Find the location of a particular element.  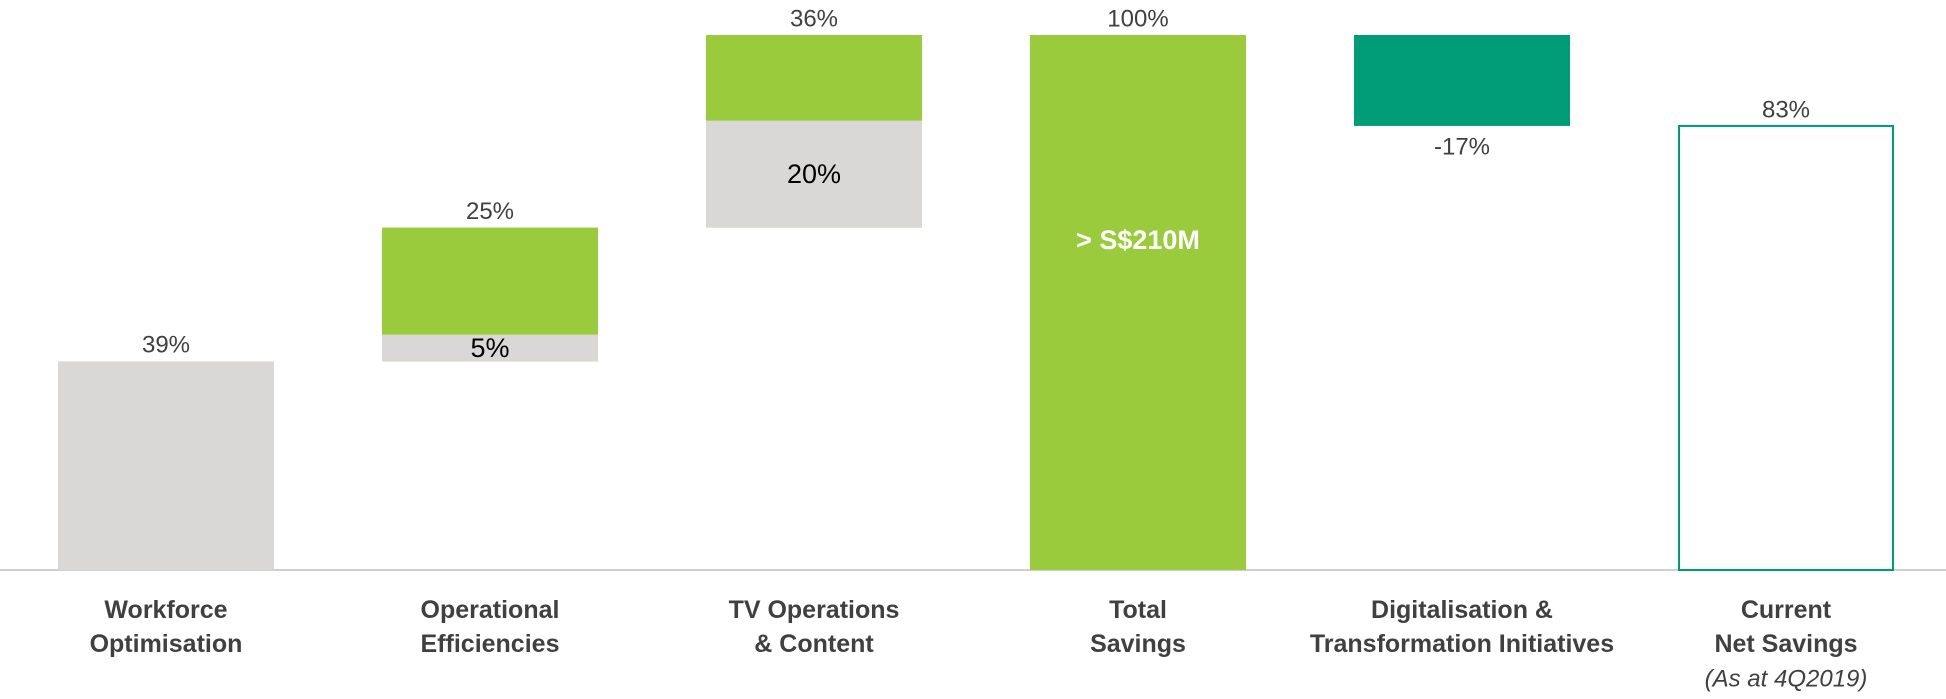

value-label: 25% is located at coordinates (490, 211).